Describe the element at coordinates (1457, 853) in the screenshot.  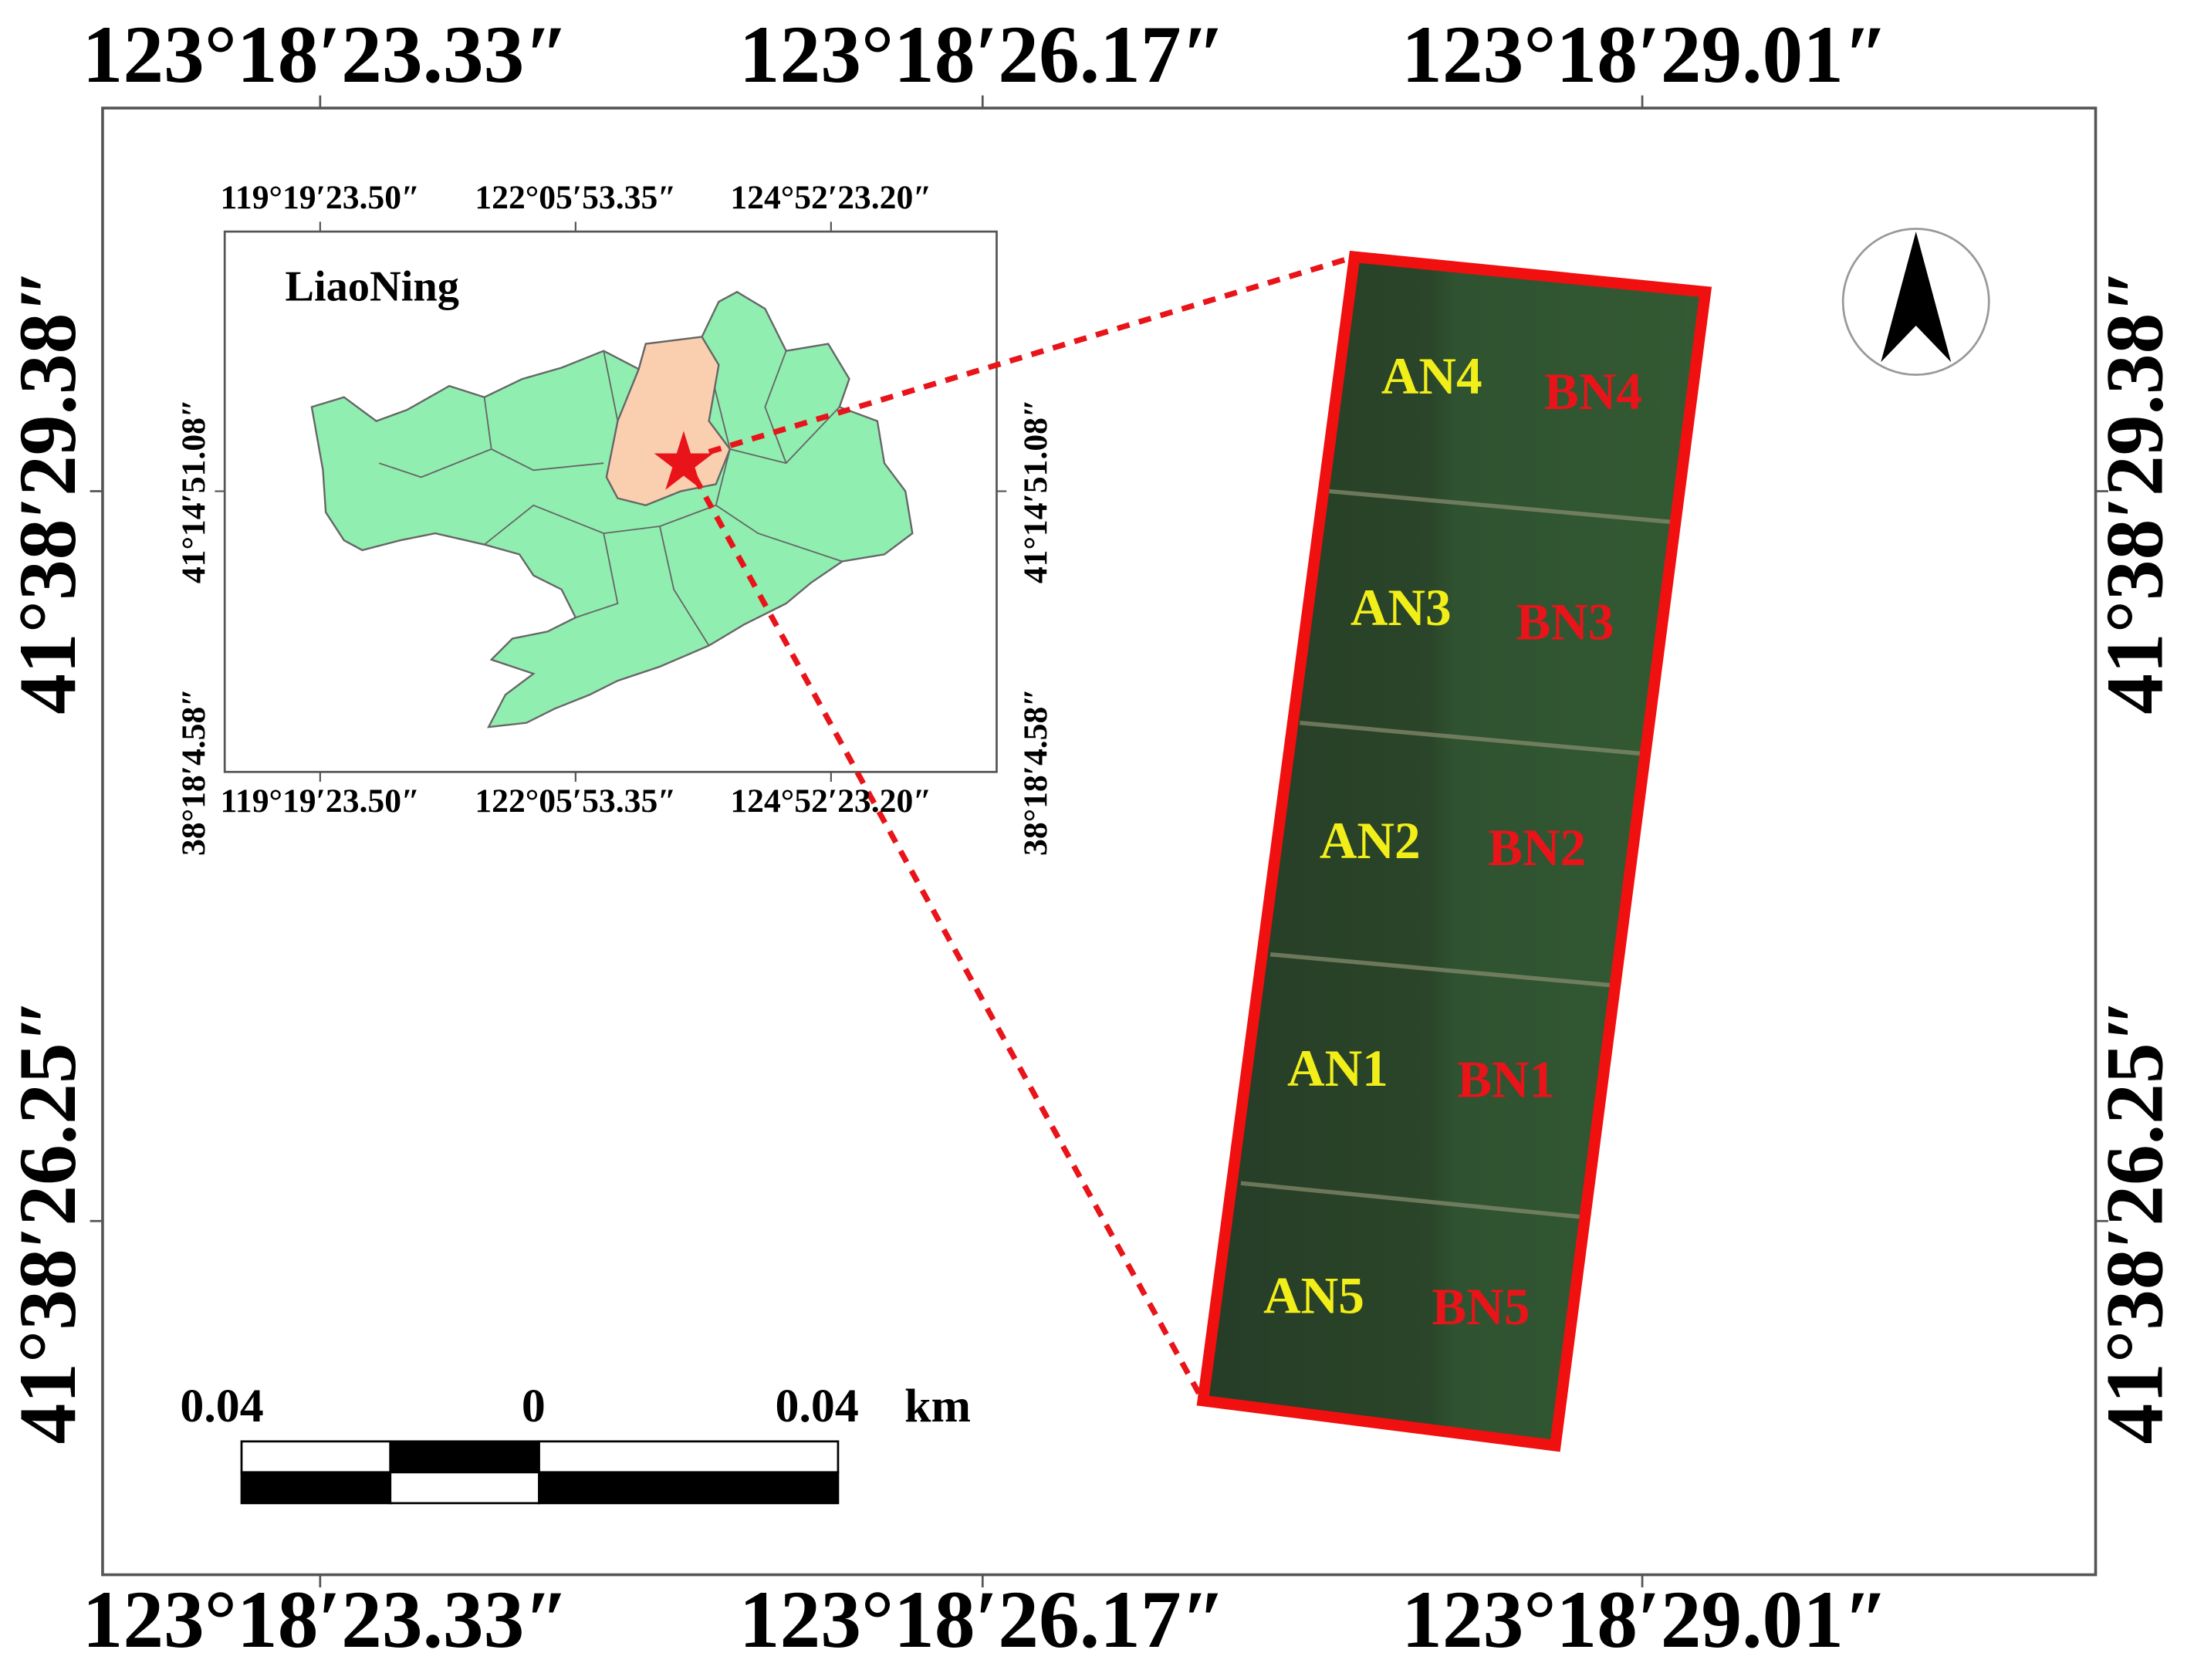
I see `plot-dividers` at that location.